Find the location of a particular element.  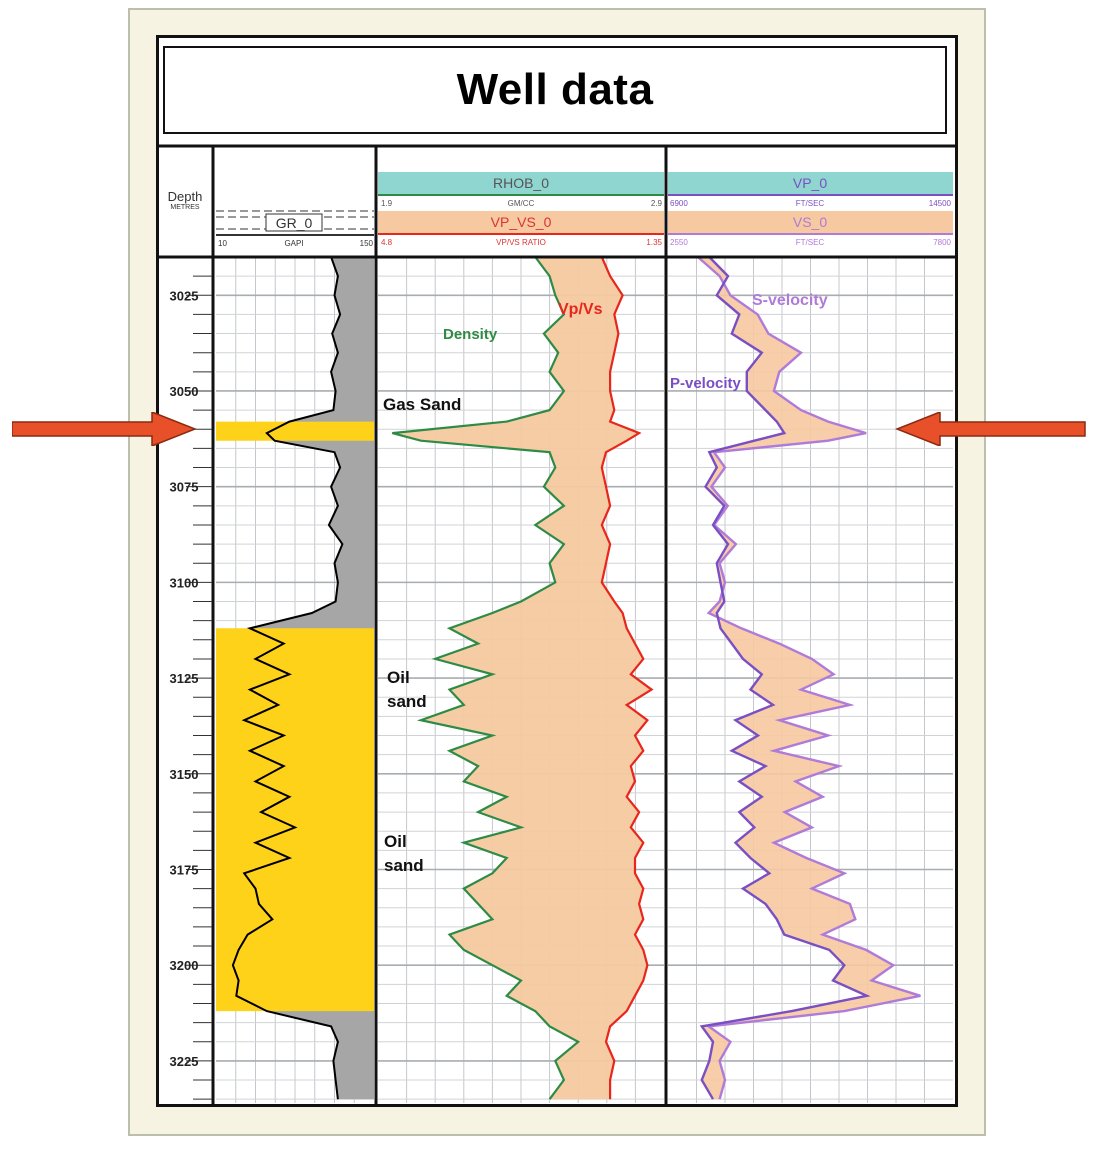

right-arrow-icon is located at coordinates (990, 429).